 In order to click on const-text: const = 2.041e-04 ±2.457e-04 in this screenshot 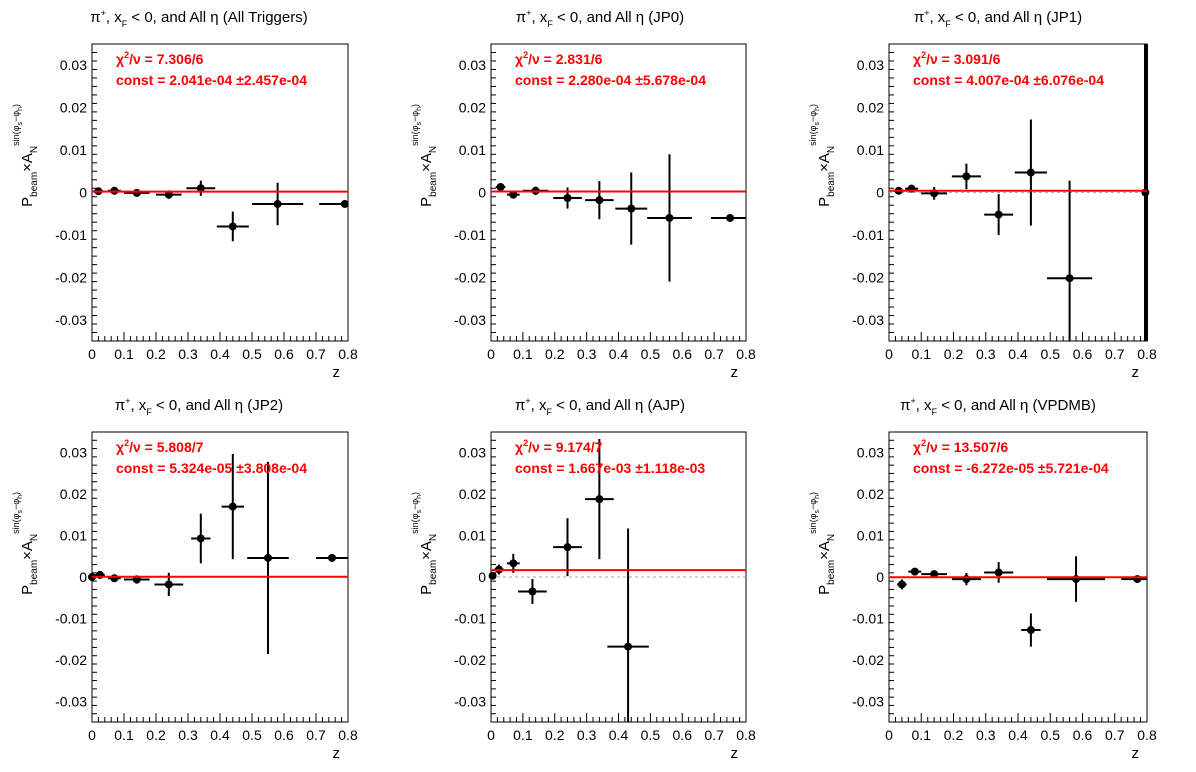, I will do `click(211, 80)`.